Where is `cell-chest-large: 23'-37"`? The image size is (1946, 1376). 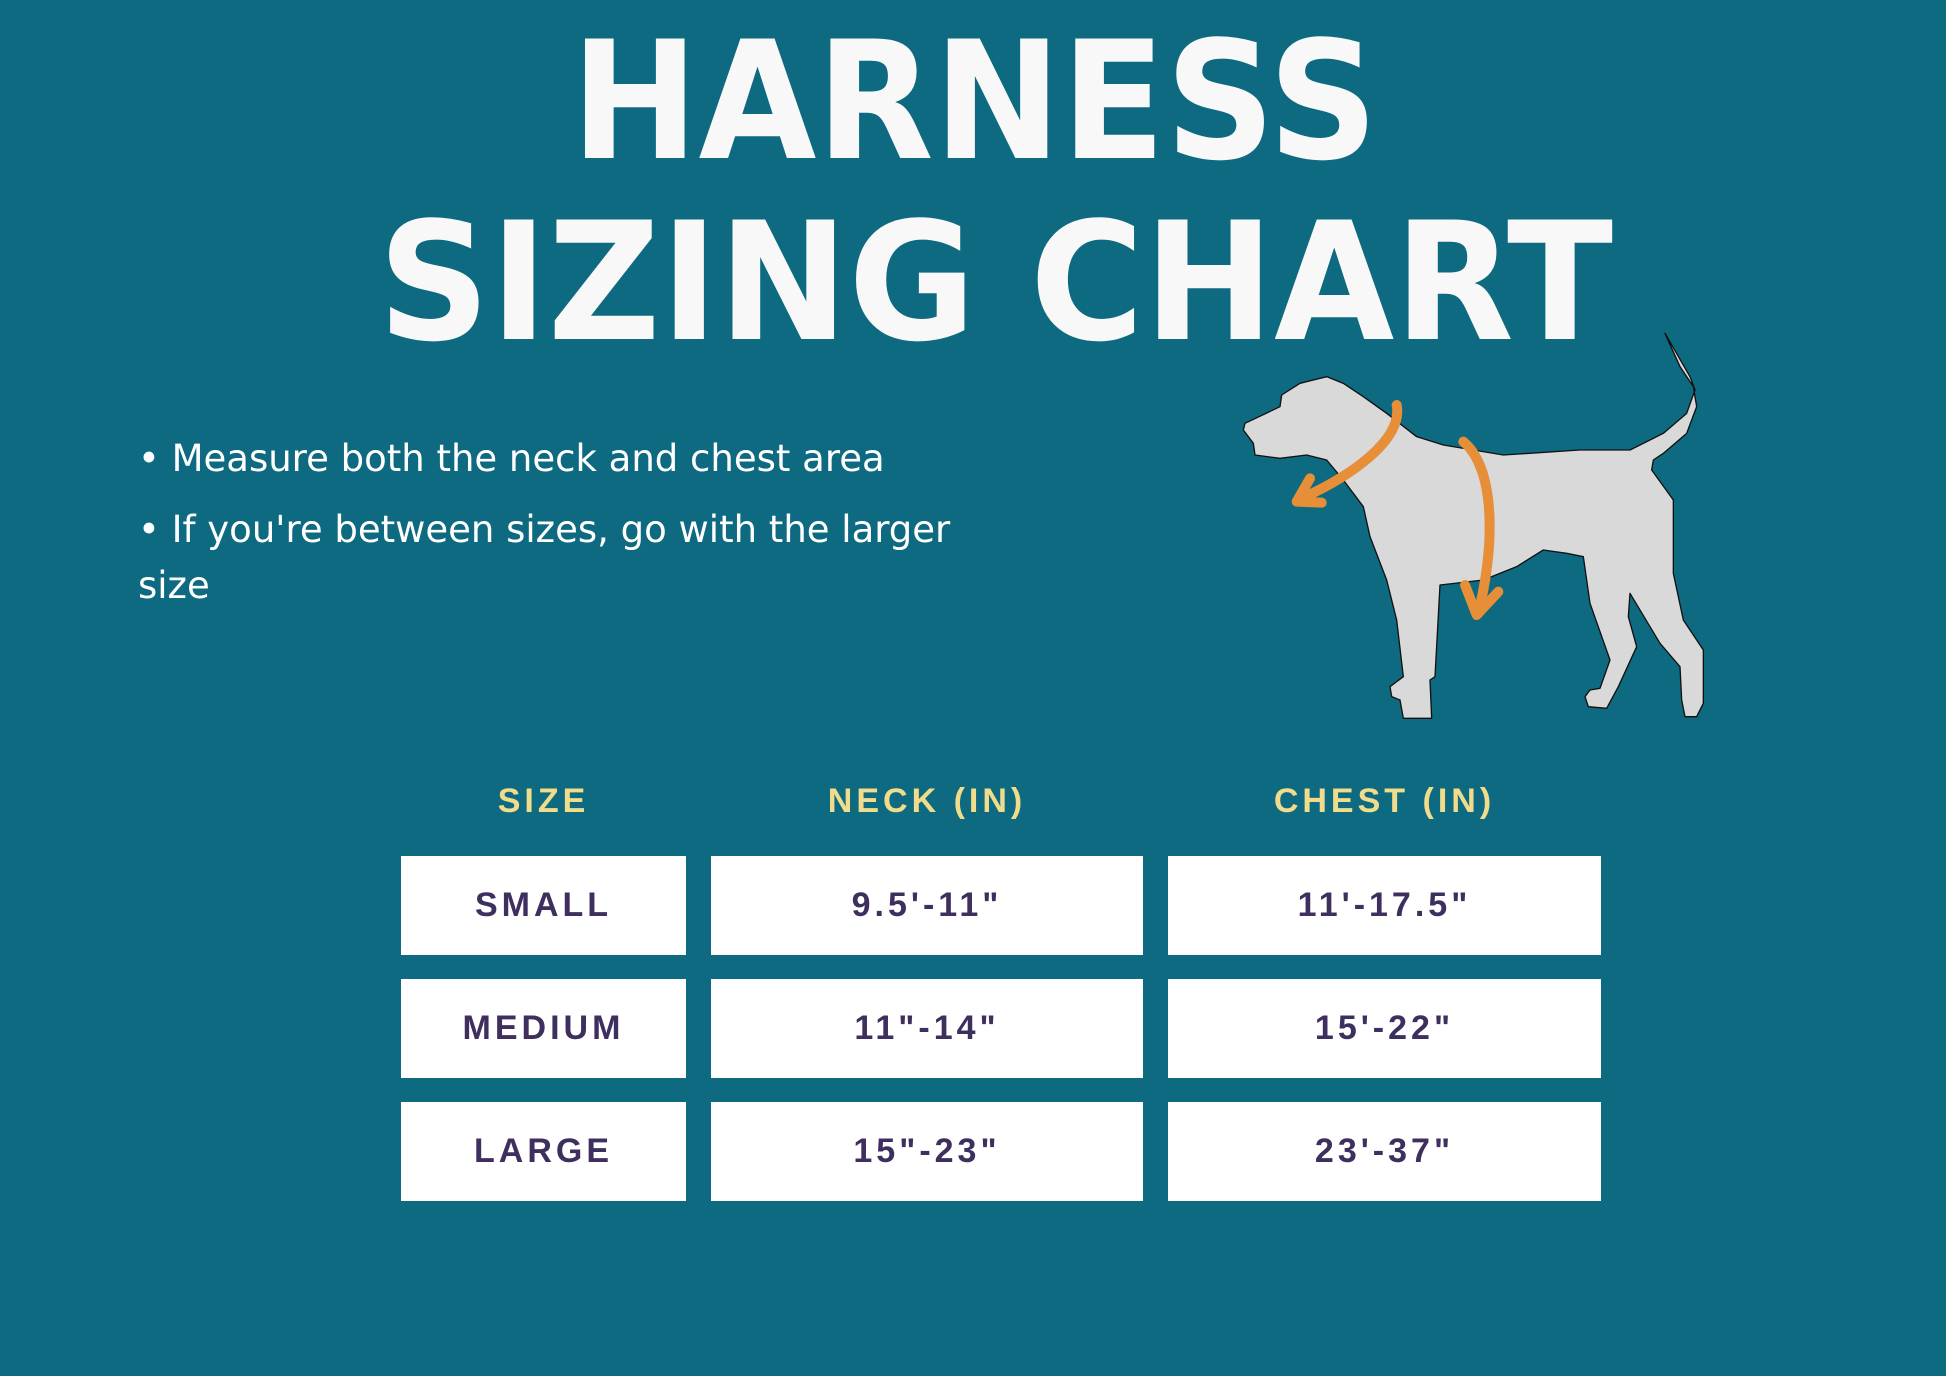
cell-chest-large: 23'-37" is located at coordinates (1384, 1151).